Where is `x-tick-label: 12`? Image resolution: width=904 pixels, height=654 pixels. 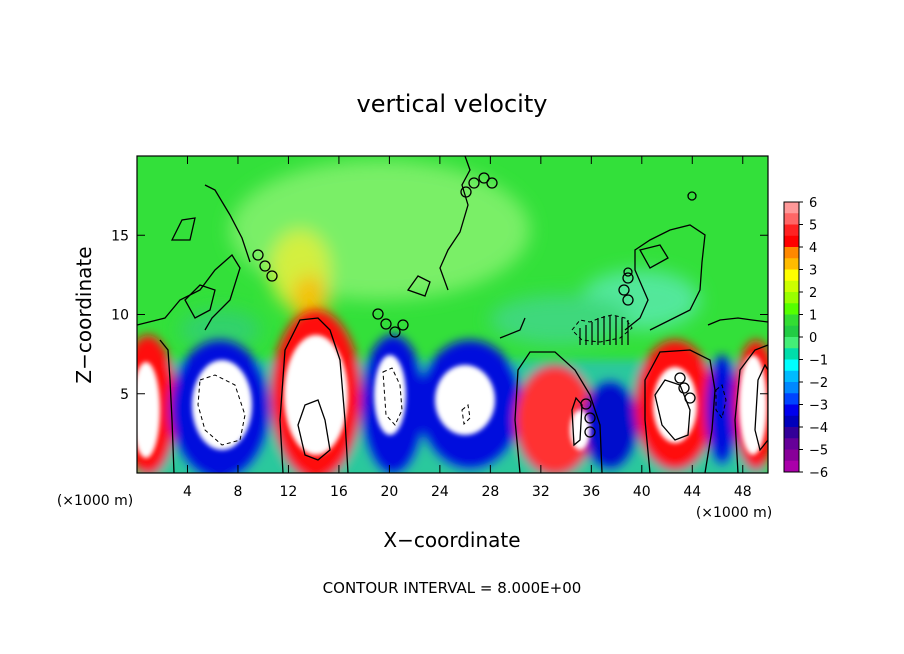 x-tick-label: 12 is located at coordinates (289, 492).